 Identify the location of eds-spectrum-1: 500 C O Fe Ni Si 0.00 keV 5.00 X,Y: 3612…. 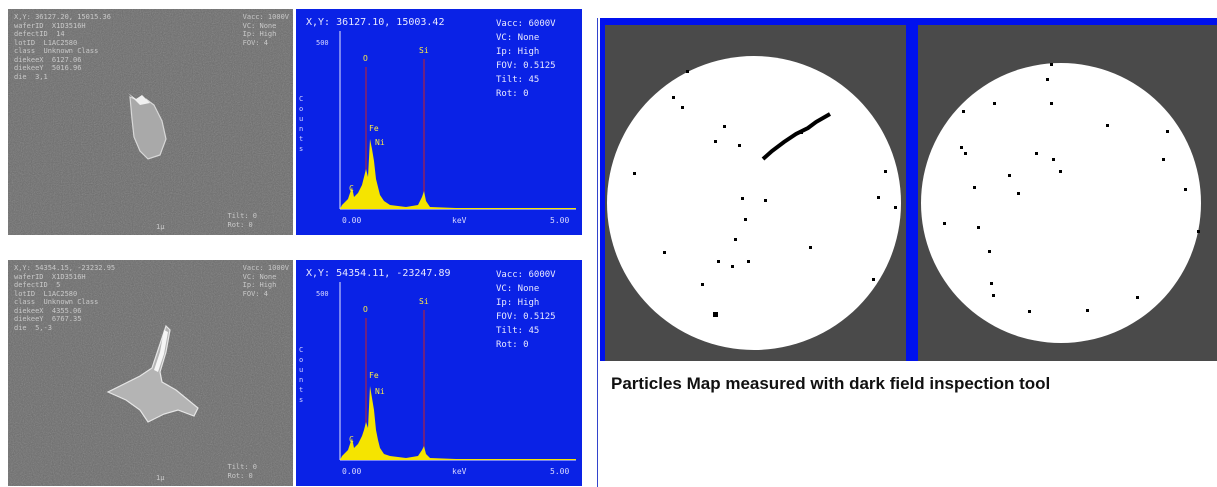
(439, 122).